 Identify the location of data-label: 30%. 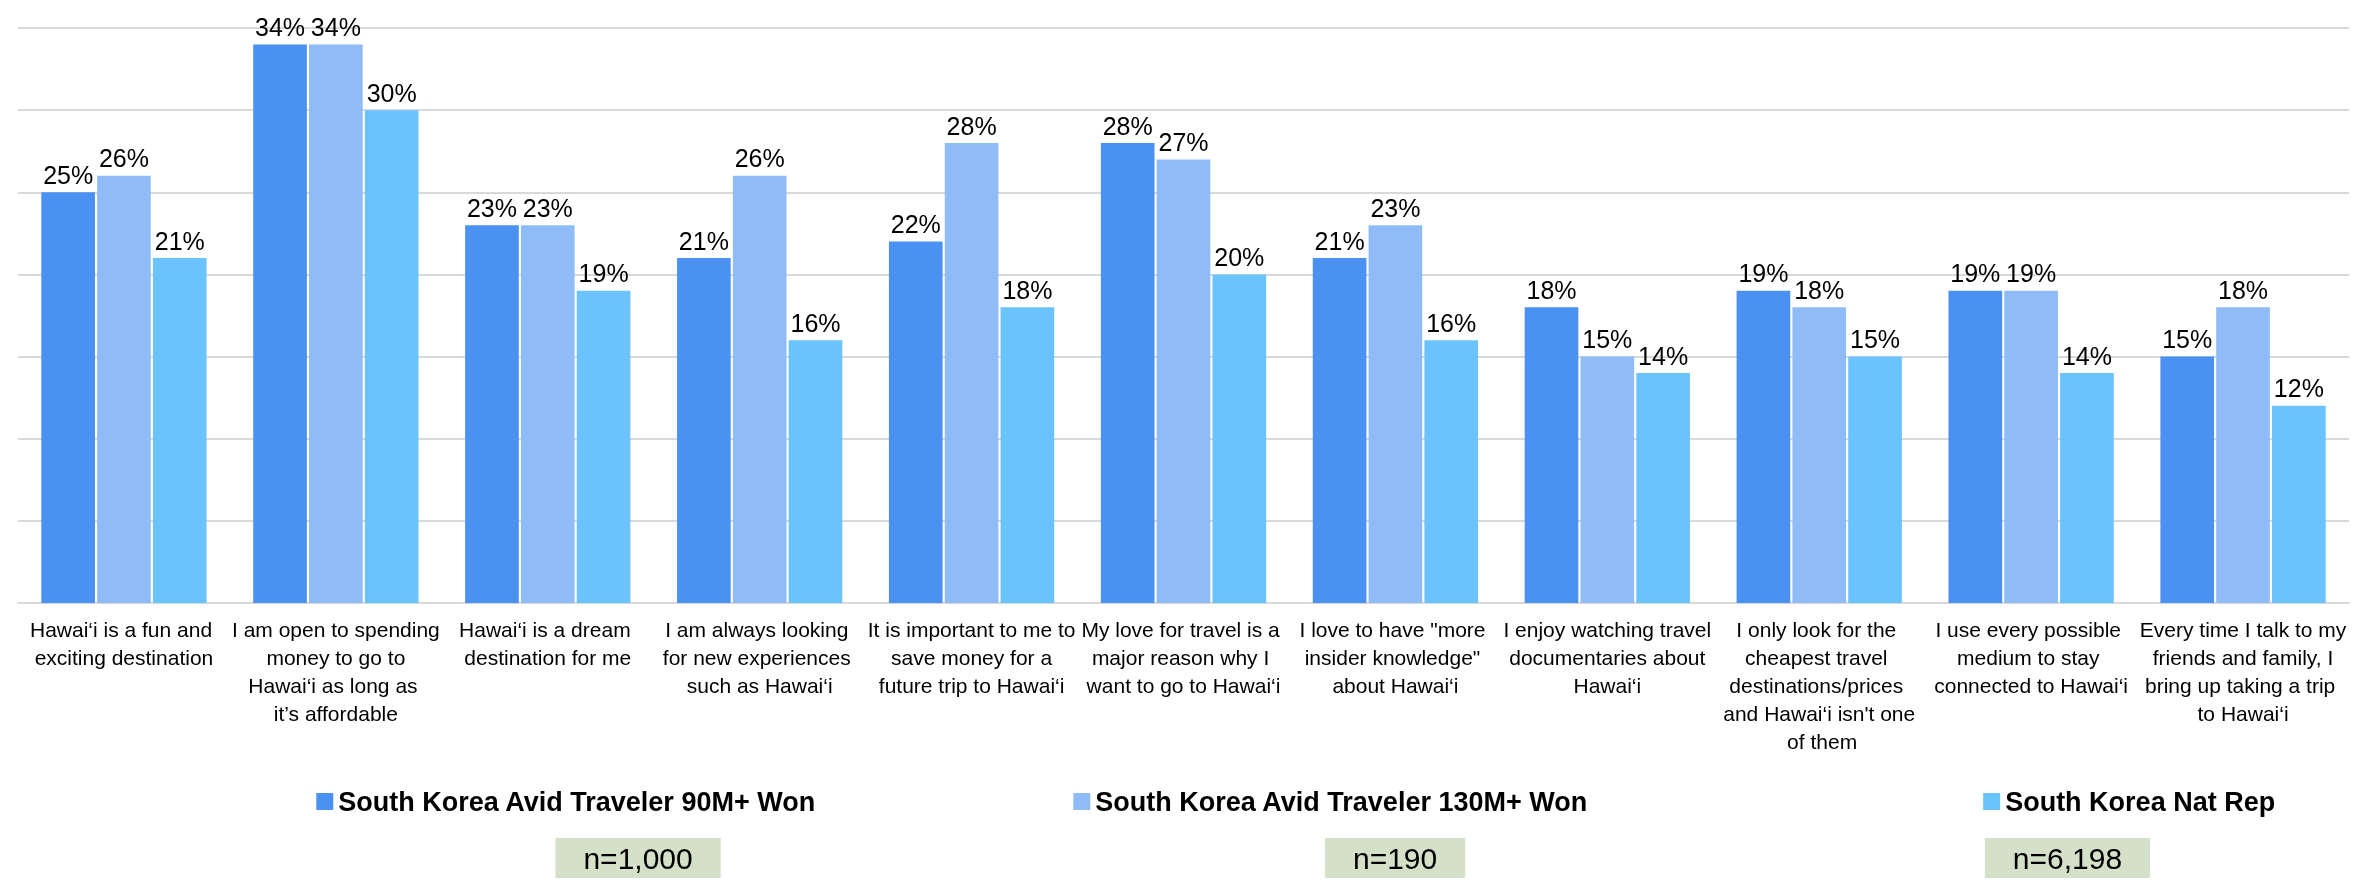
(391, 92).